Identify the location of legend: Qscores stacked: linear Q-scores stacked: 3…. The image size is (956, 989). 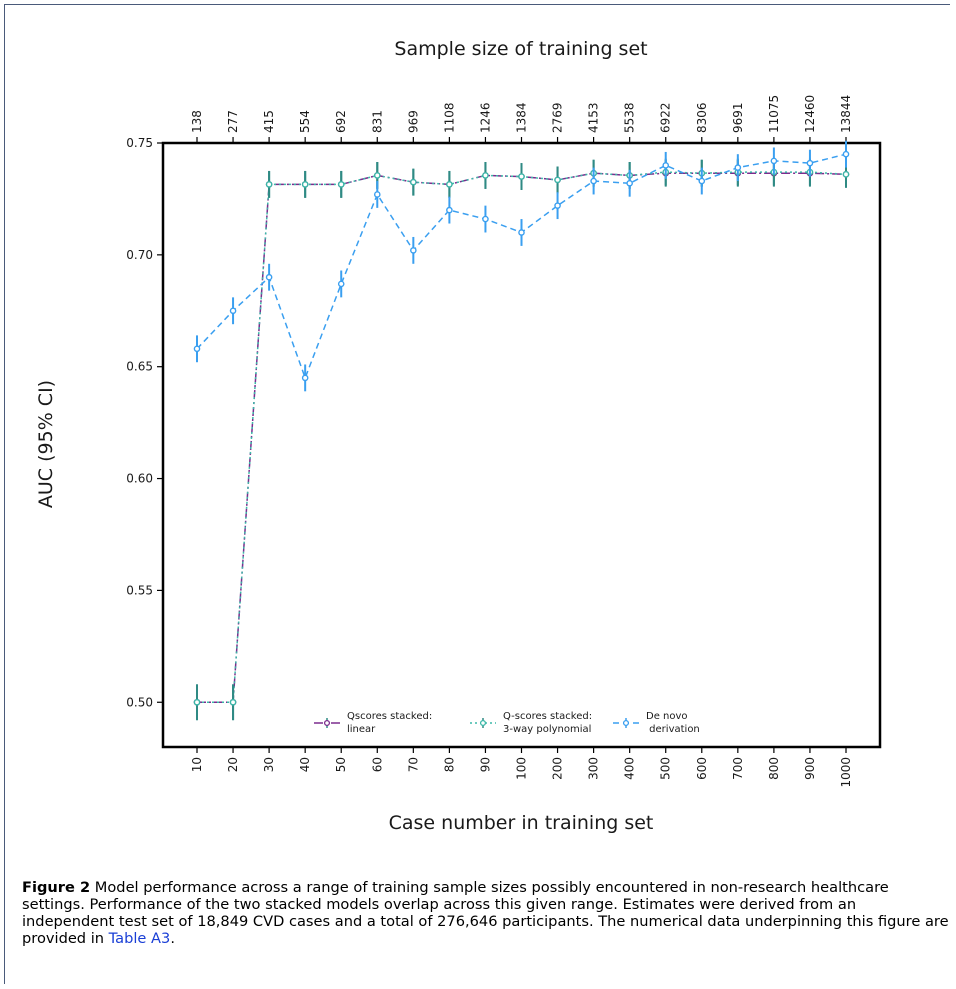
(507, 723).